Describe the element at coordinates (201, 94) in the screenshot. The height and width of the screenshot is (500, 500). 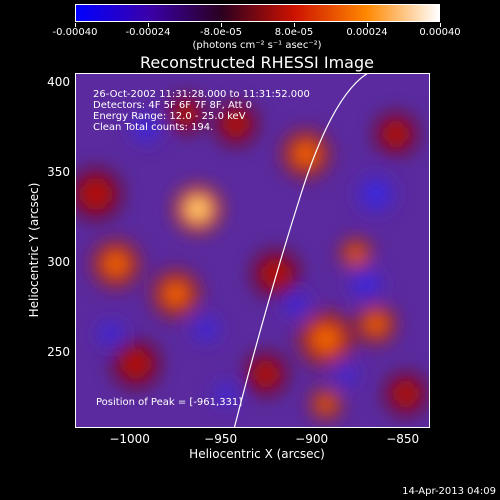
I see `info-time-range: 26-Oct-2002 11:31:28.000 to 11:31:52.000` at that location.